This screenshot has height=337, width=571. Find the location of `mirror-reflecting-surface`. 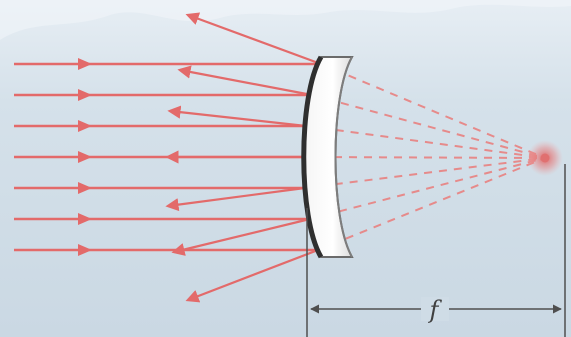

mirror-reflecting-surface is located at coordinates (312, 157).